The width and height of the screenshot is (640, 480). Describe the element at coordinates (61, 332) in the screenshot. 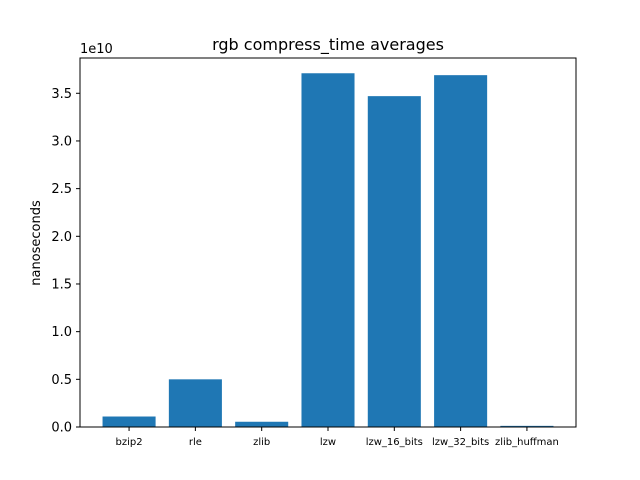

I see `y-tick-label: 1.0` at that location.